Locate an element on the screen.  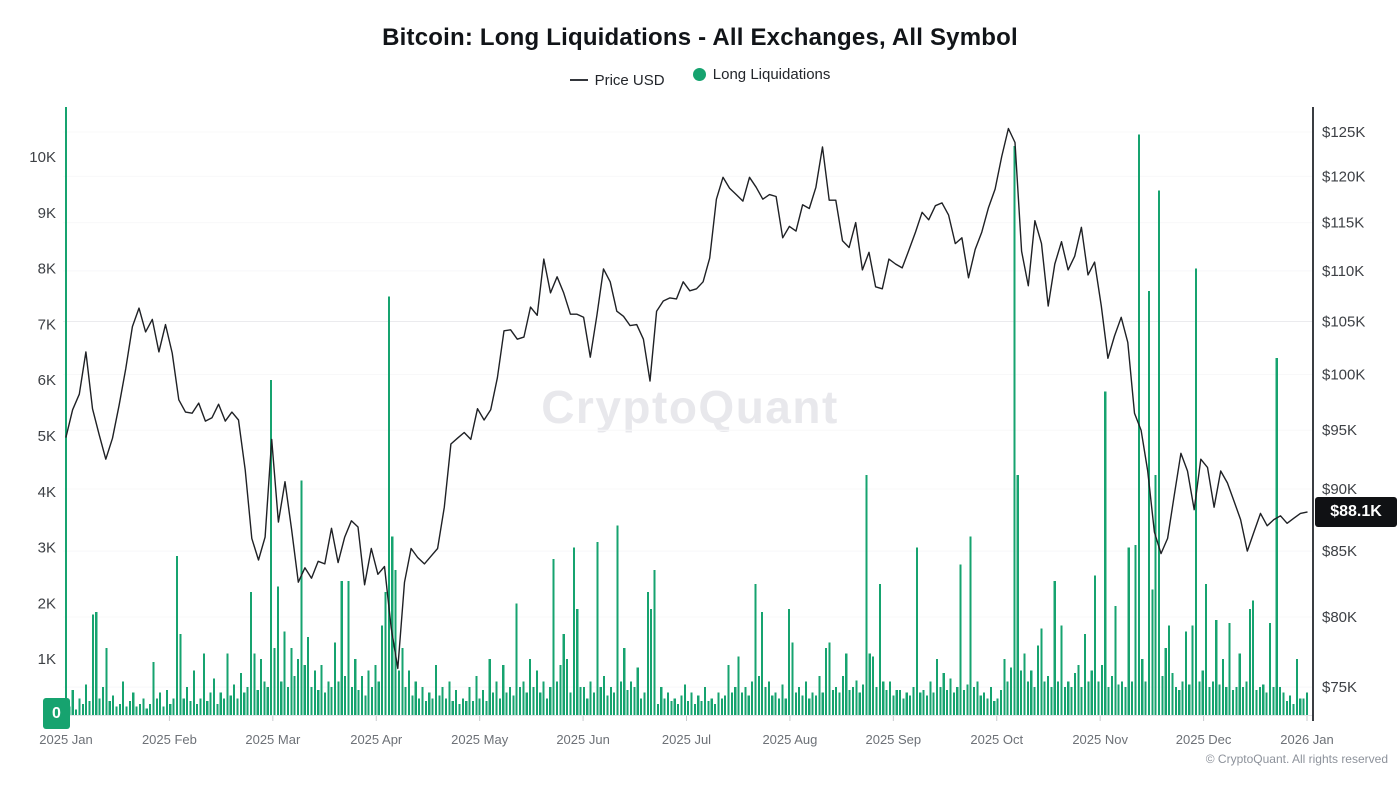
cryptoquant-watermark: CryptoQuant is located at coordinates (690, 407).